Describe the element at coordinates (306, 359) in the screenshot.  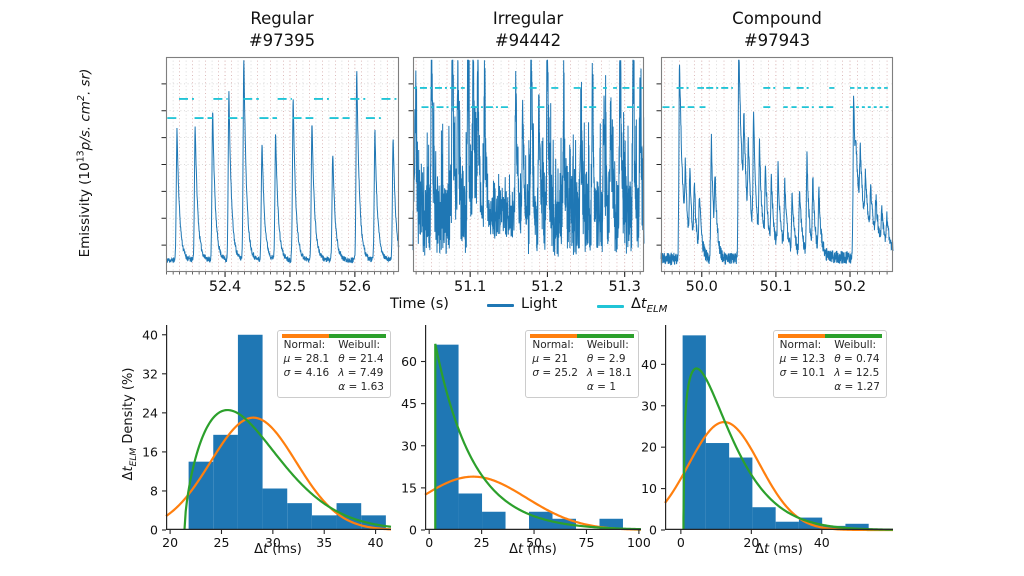
I see `normal-fit-params: Normal: μ = 28.1 σ = 4.16` at that location.